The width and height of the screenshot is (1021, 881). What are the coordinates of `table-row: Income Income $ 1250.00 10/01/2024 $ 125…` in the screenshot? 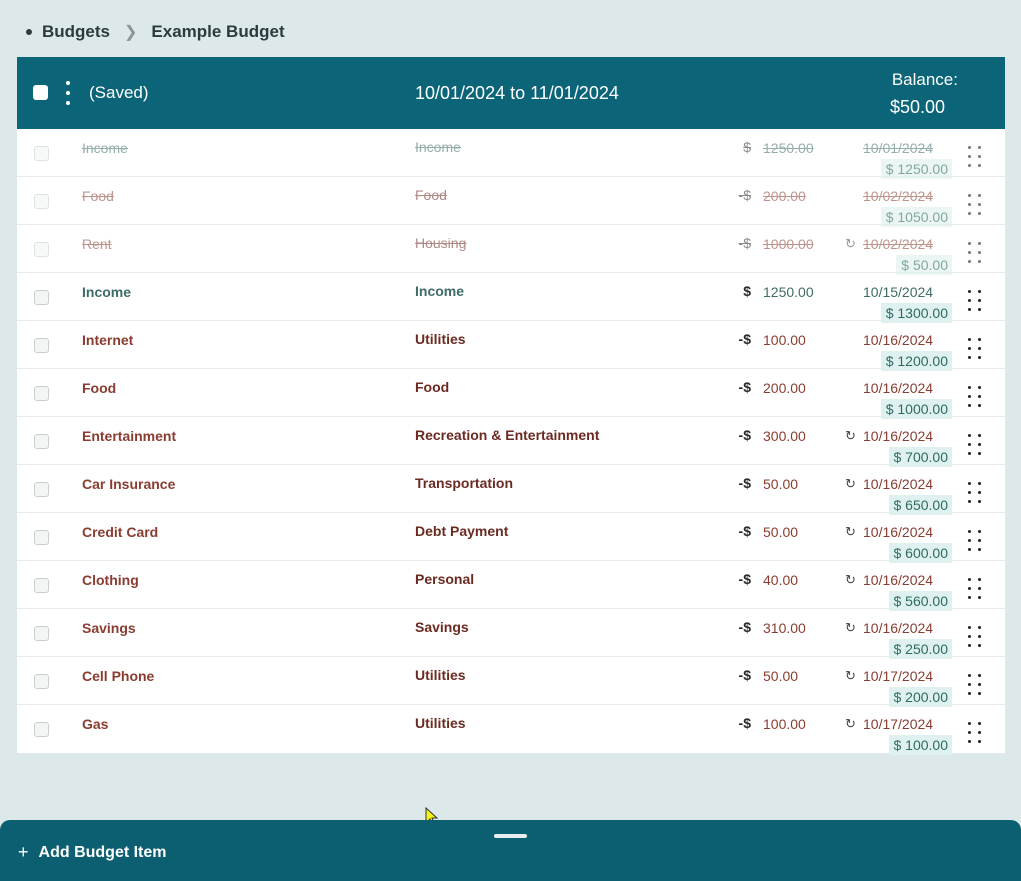 It's located at (511, 154).